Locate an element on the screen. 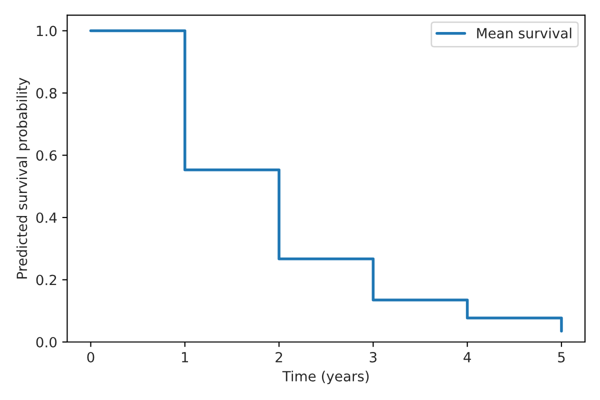  y-tick-label: 0.0 is located at coordinates (46, 342).